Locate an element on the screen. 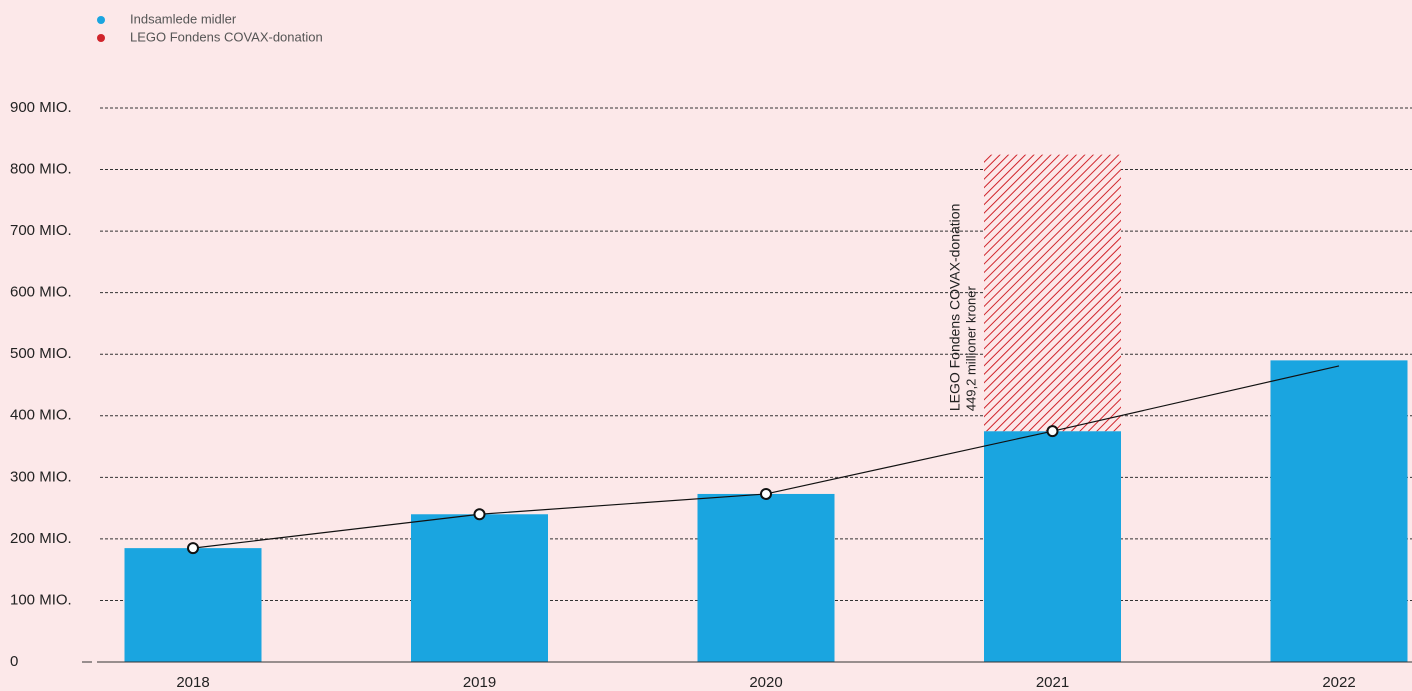 This screenshot has width=1412, height=691. y-tick-label: 100 MIO. is located at coordinates (41, 599).